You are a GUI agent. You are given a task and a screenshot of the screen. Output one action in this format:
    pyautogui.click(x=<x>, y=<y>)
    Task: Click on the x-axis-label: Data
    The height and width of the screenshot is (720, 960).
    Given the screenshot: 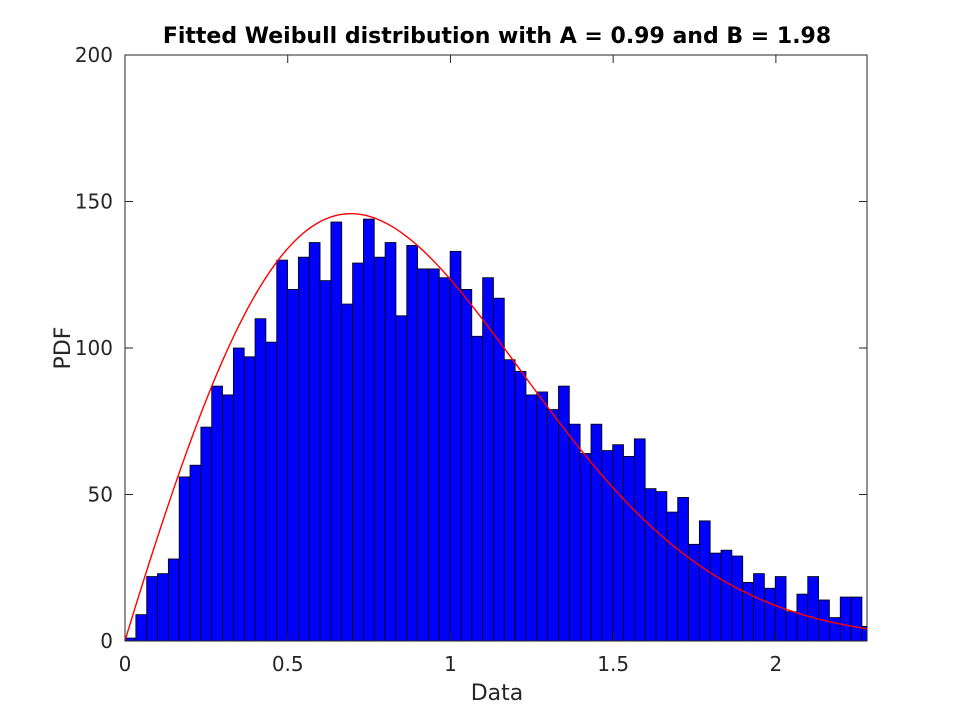 What is the action you would take?
    pyautogui.click(x=497, y=693)
    